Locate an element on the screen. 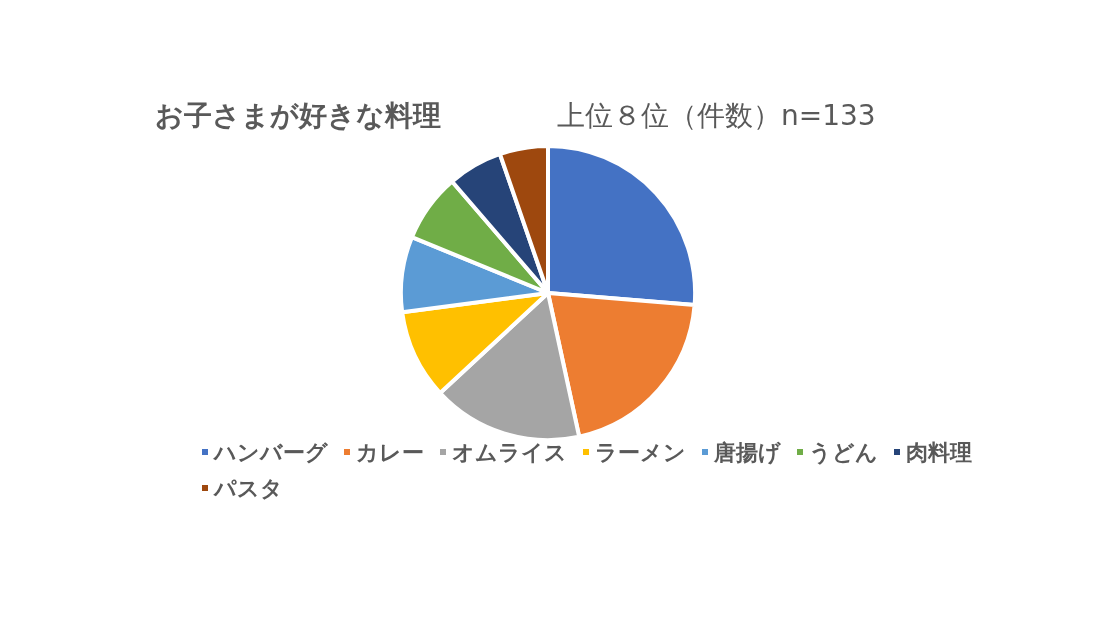 Image resolution: width=1093 pixels, height=626 pixels. chart-subtitle: 上位８位（件数）n=133 is located at coordinates (716, 115).